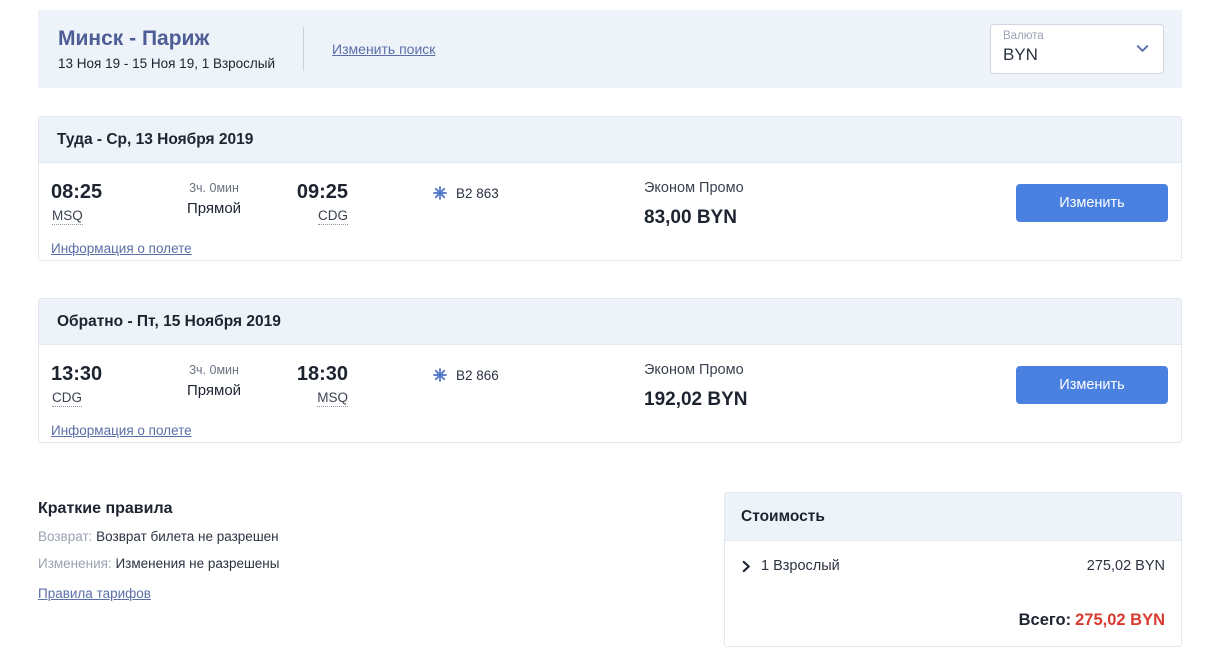 This screenshot has height=655, width=1220. I want to click on flight-number-block: B2 866, so click(465, 375).